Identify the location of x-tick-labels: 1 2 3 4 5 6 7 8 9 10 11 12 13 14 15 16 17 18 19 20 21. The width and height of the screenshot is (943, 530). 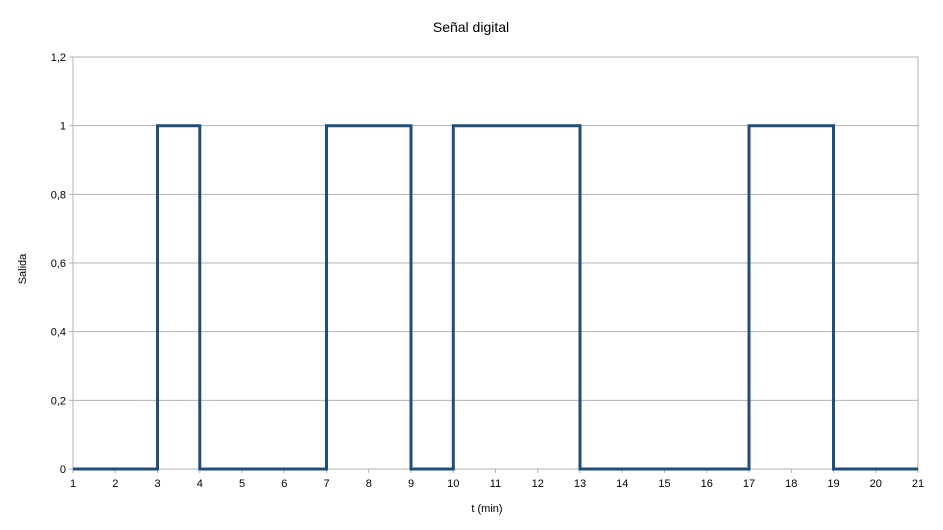
(497, 484).